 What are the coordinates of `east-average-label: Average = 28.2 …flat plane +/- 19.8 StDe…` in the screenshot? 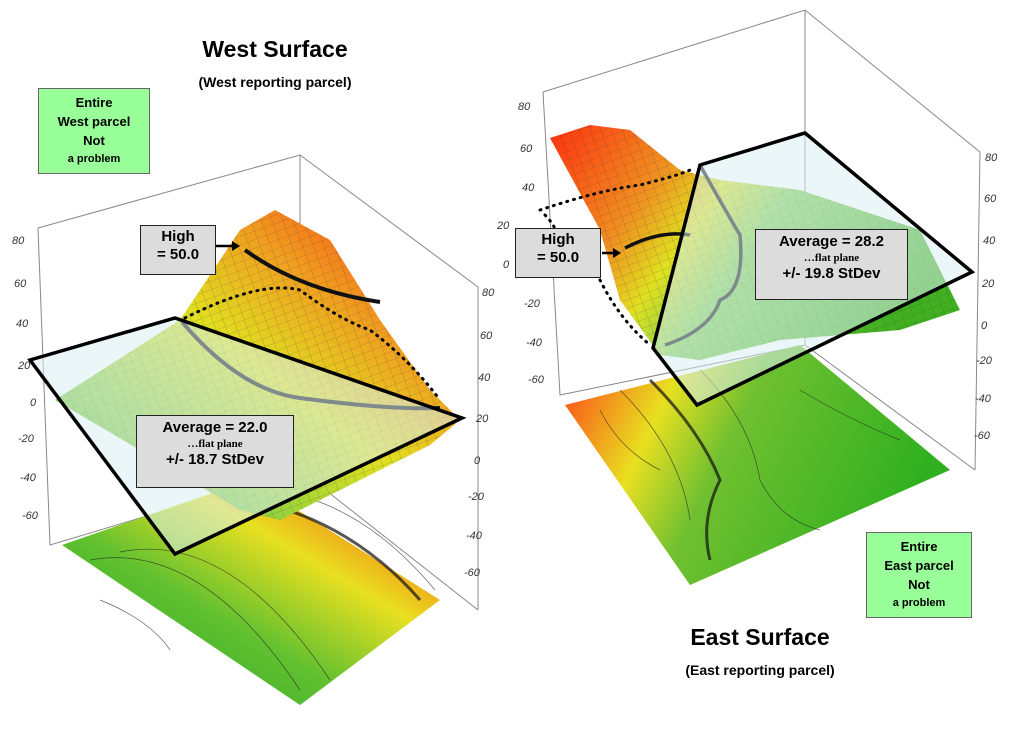 It's located at (831, 264).